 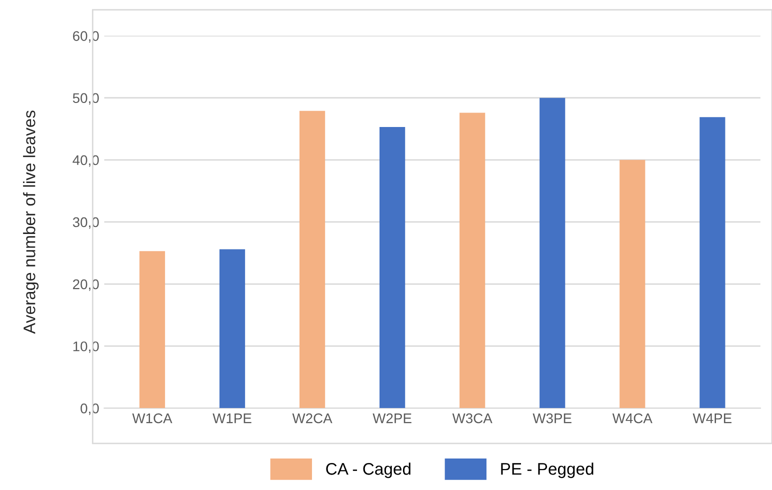 What do you see at coordinates (85, 161) in the screenshot?
I see `y-tick-label: 40,0` at bounding box center [85, 161].